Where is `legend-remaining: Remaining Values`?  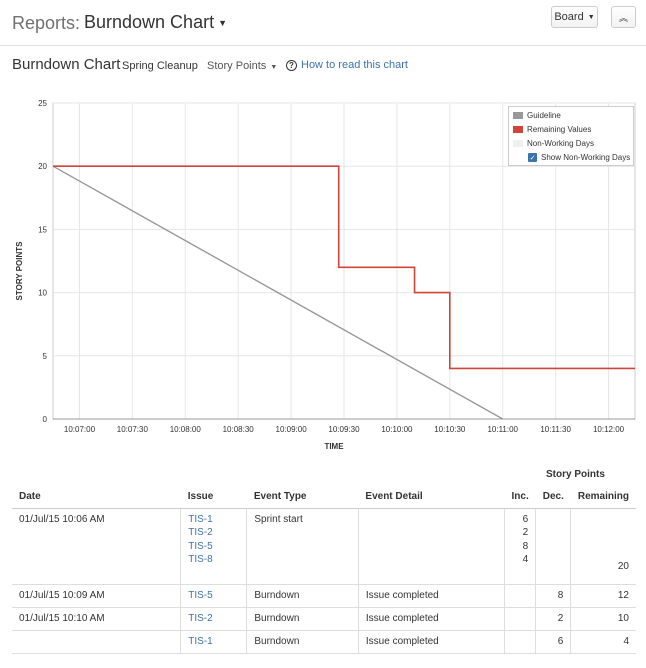 legend-remaining: Remaining Values is located at coordinates (552, 129).